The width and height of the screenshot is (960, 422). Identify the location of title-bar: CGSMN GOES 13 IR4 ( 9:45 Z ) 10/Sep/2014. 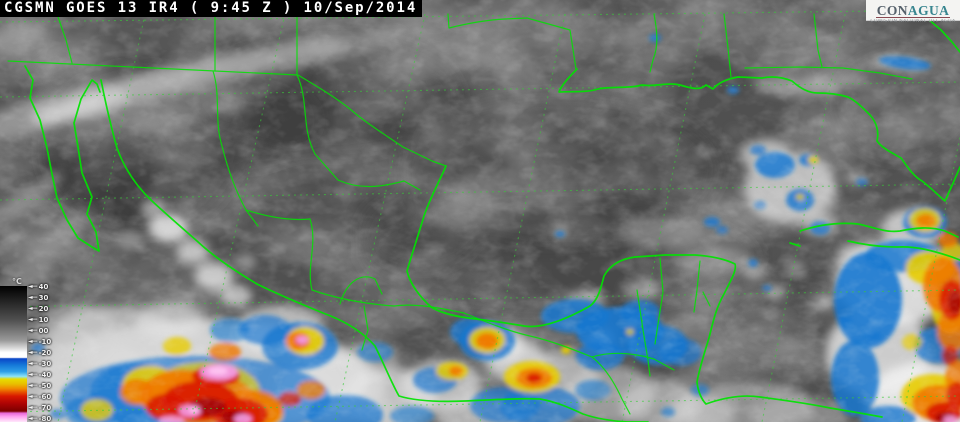
(211, 8).